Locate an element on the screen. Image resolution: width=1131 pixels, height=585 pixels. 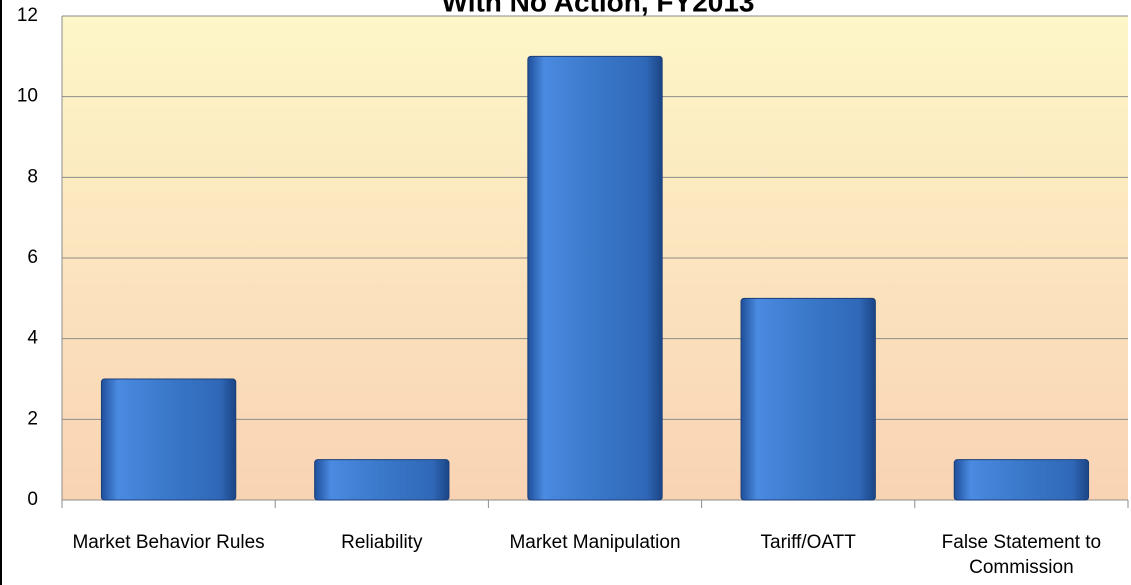
y-tick-label: 4 is located at coordinates (32, 338).